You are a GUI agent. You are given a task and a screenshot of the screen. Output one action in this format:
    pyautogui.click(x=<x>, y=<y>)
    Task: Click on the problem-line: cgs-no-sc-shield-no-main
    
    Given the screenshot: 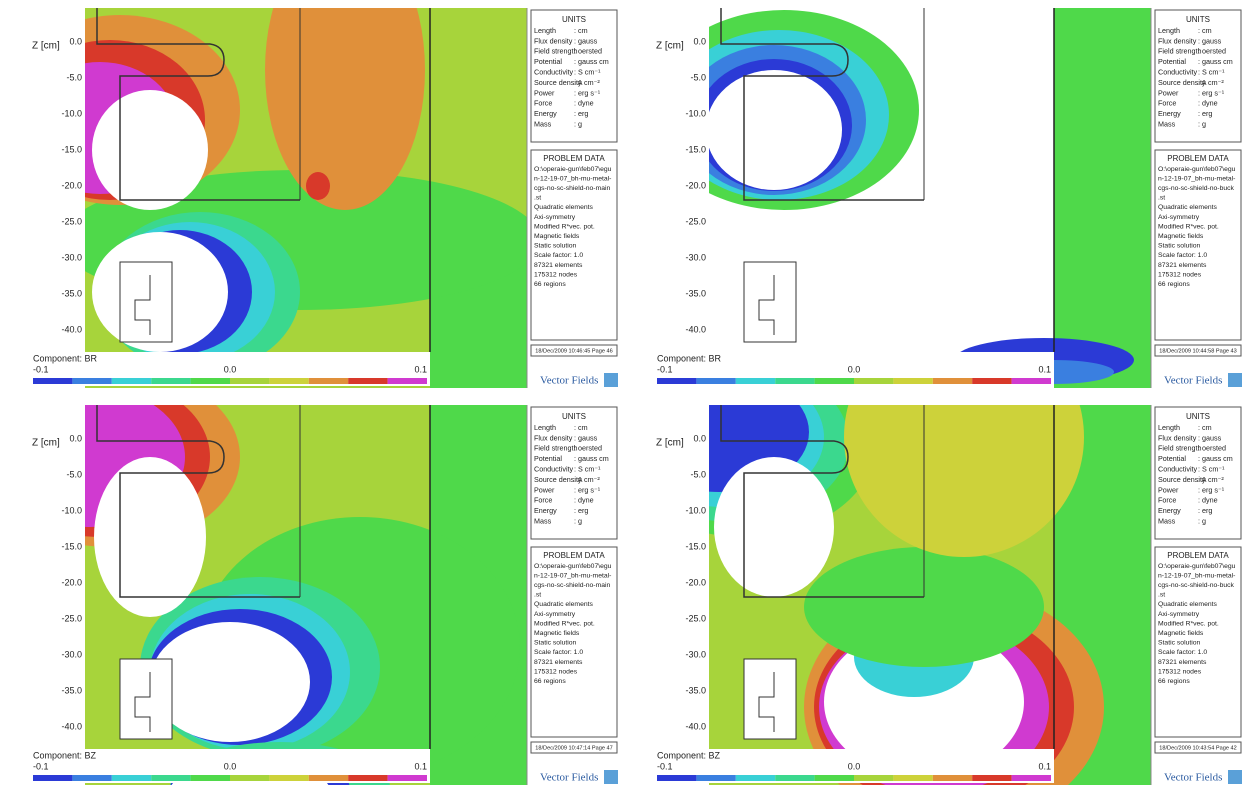 What is the action you would take?
    pyautogui.click(x=572, y=188)
    